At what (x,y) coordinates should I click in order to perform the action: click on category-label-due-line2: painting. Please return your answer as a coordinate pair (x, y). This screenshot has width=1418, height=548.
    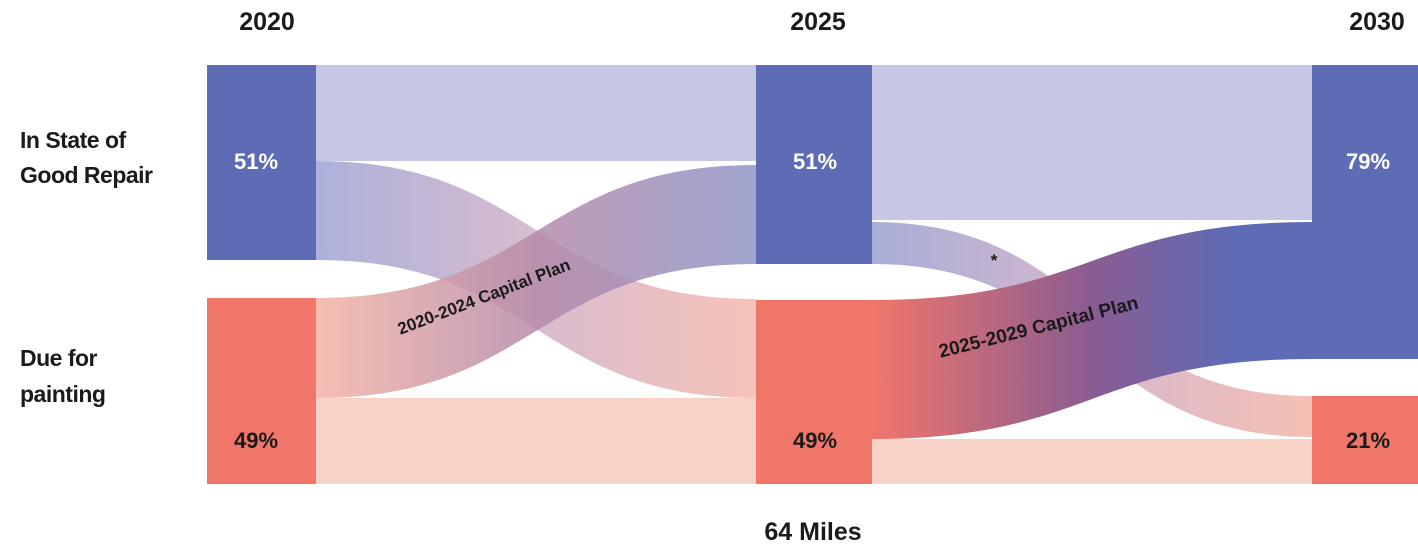
    Looking at the image, I should click on (62, 394).